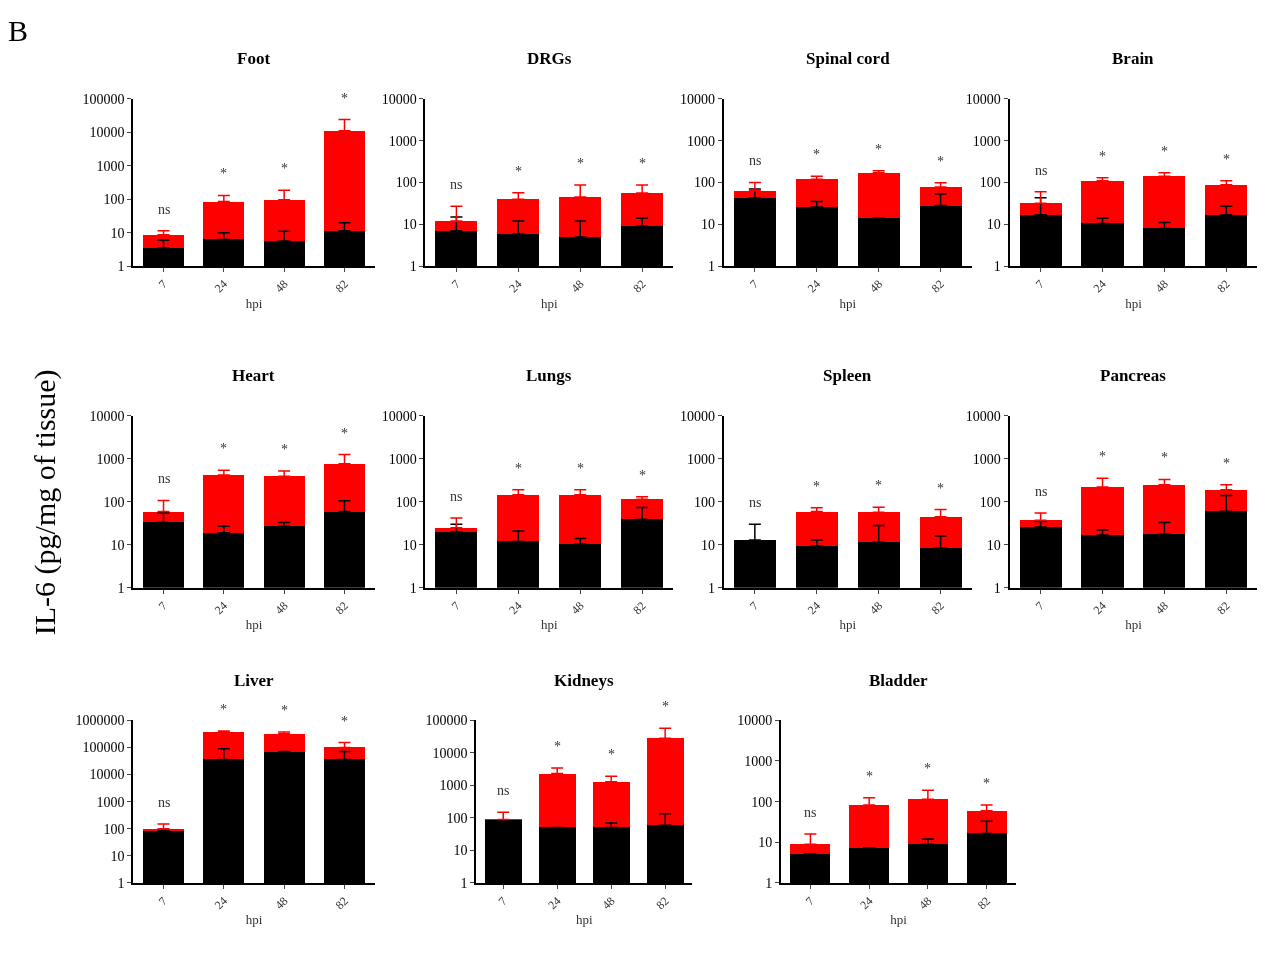 The image size is (1270, 961). What do you see at coordinates (549, 375) in the screenshot?
I see `chart-title: Lungs` at bounding box center [549, 375].